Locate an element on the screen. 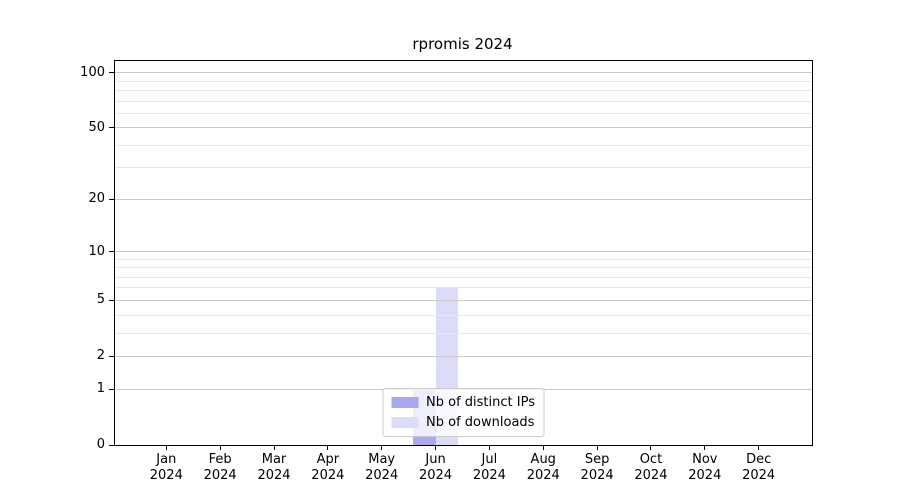 This screenshot has width=900, height=500. x-tick-label: Dec 2024 is located at coordinates (759, 468).